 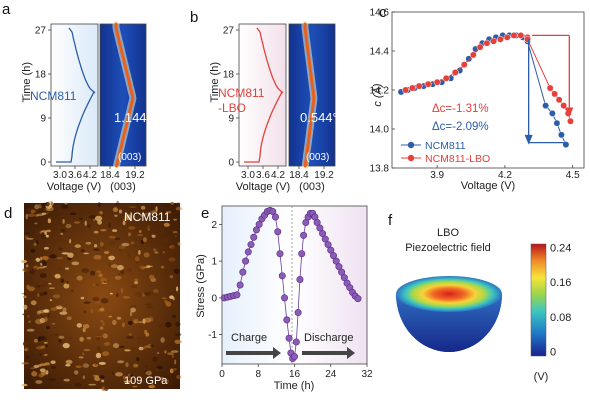 What do you see at coordinates (74, 187) in the screenshot?
I see `xlabel-voltage-a: Voltage (V)` at bounding box center [74, 187].